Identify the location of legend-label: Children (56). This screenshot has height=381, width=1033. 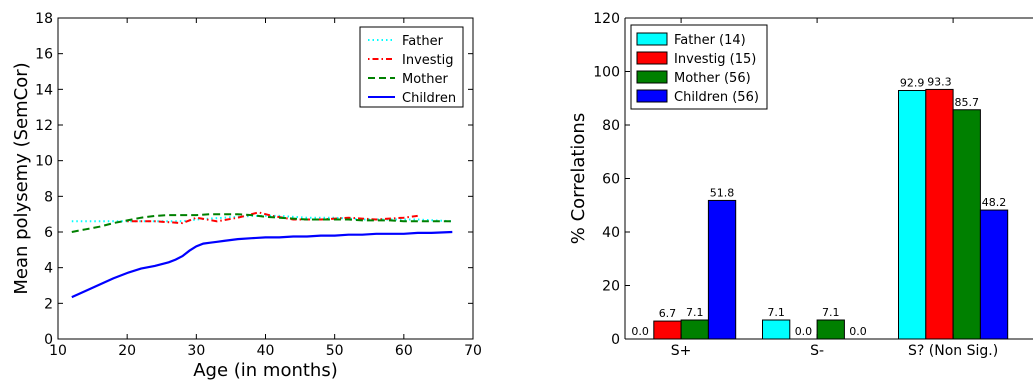
(716, 97).